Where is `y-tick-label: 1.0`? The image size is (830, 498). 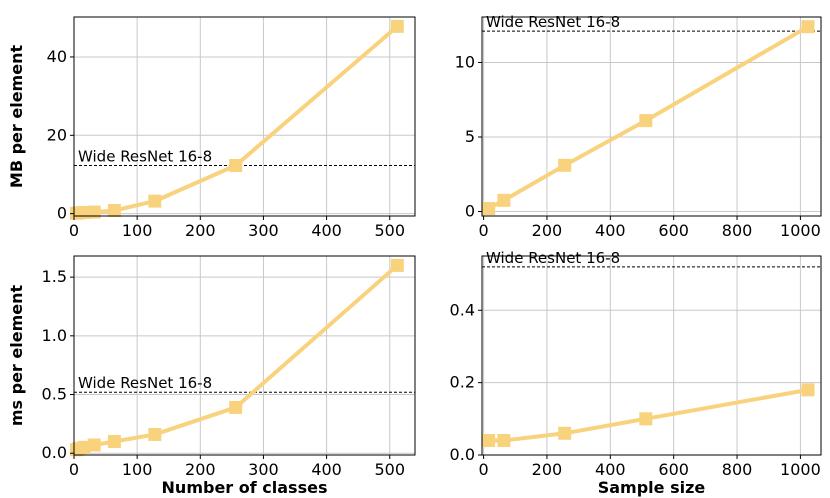 y-tick-label: 1.0 is located at coordinates (54, 335).